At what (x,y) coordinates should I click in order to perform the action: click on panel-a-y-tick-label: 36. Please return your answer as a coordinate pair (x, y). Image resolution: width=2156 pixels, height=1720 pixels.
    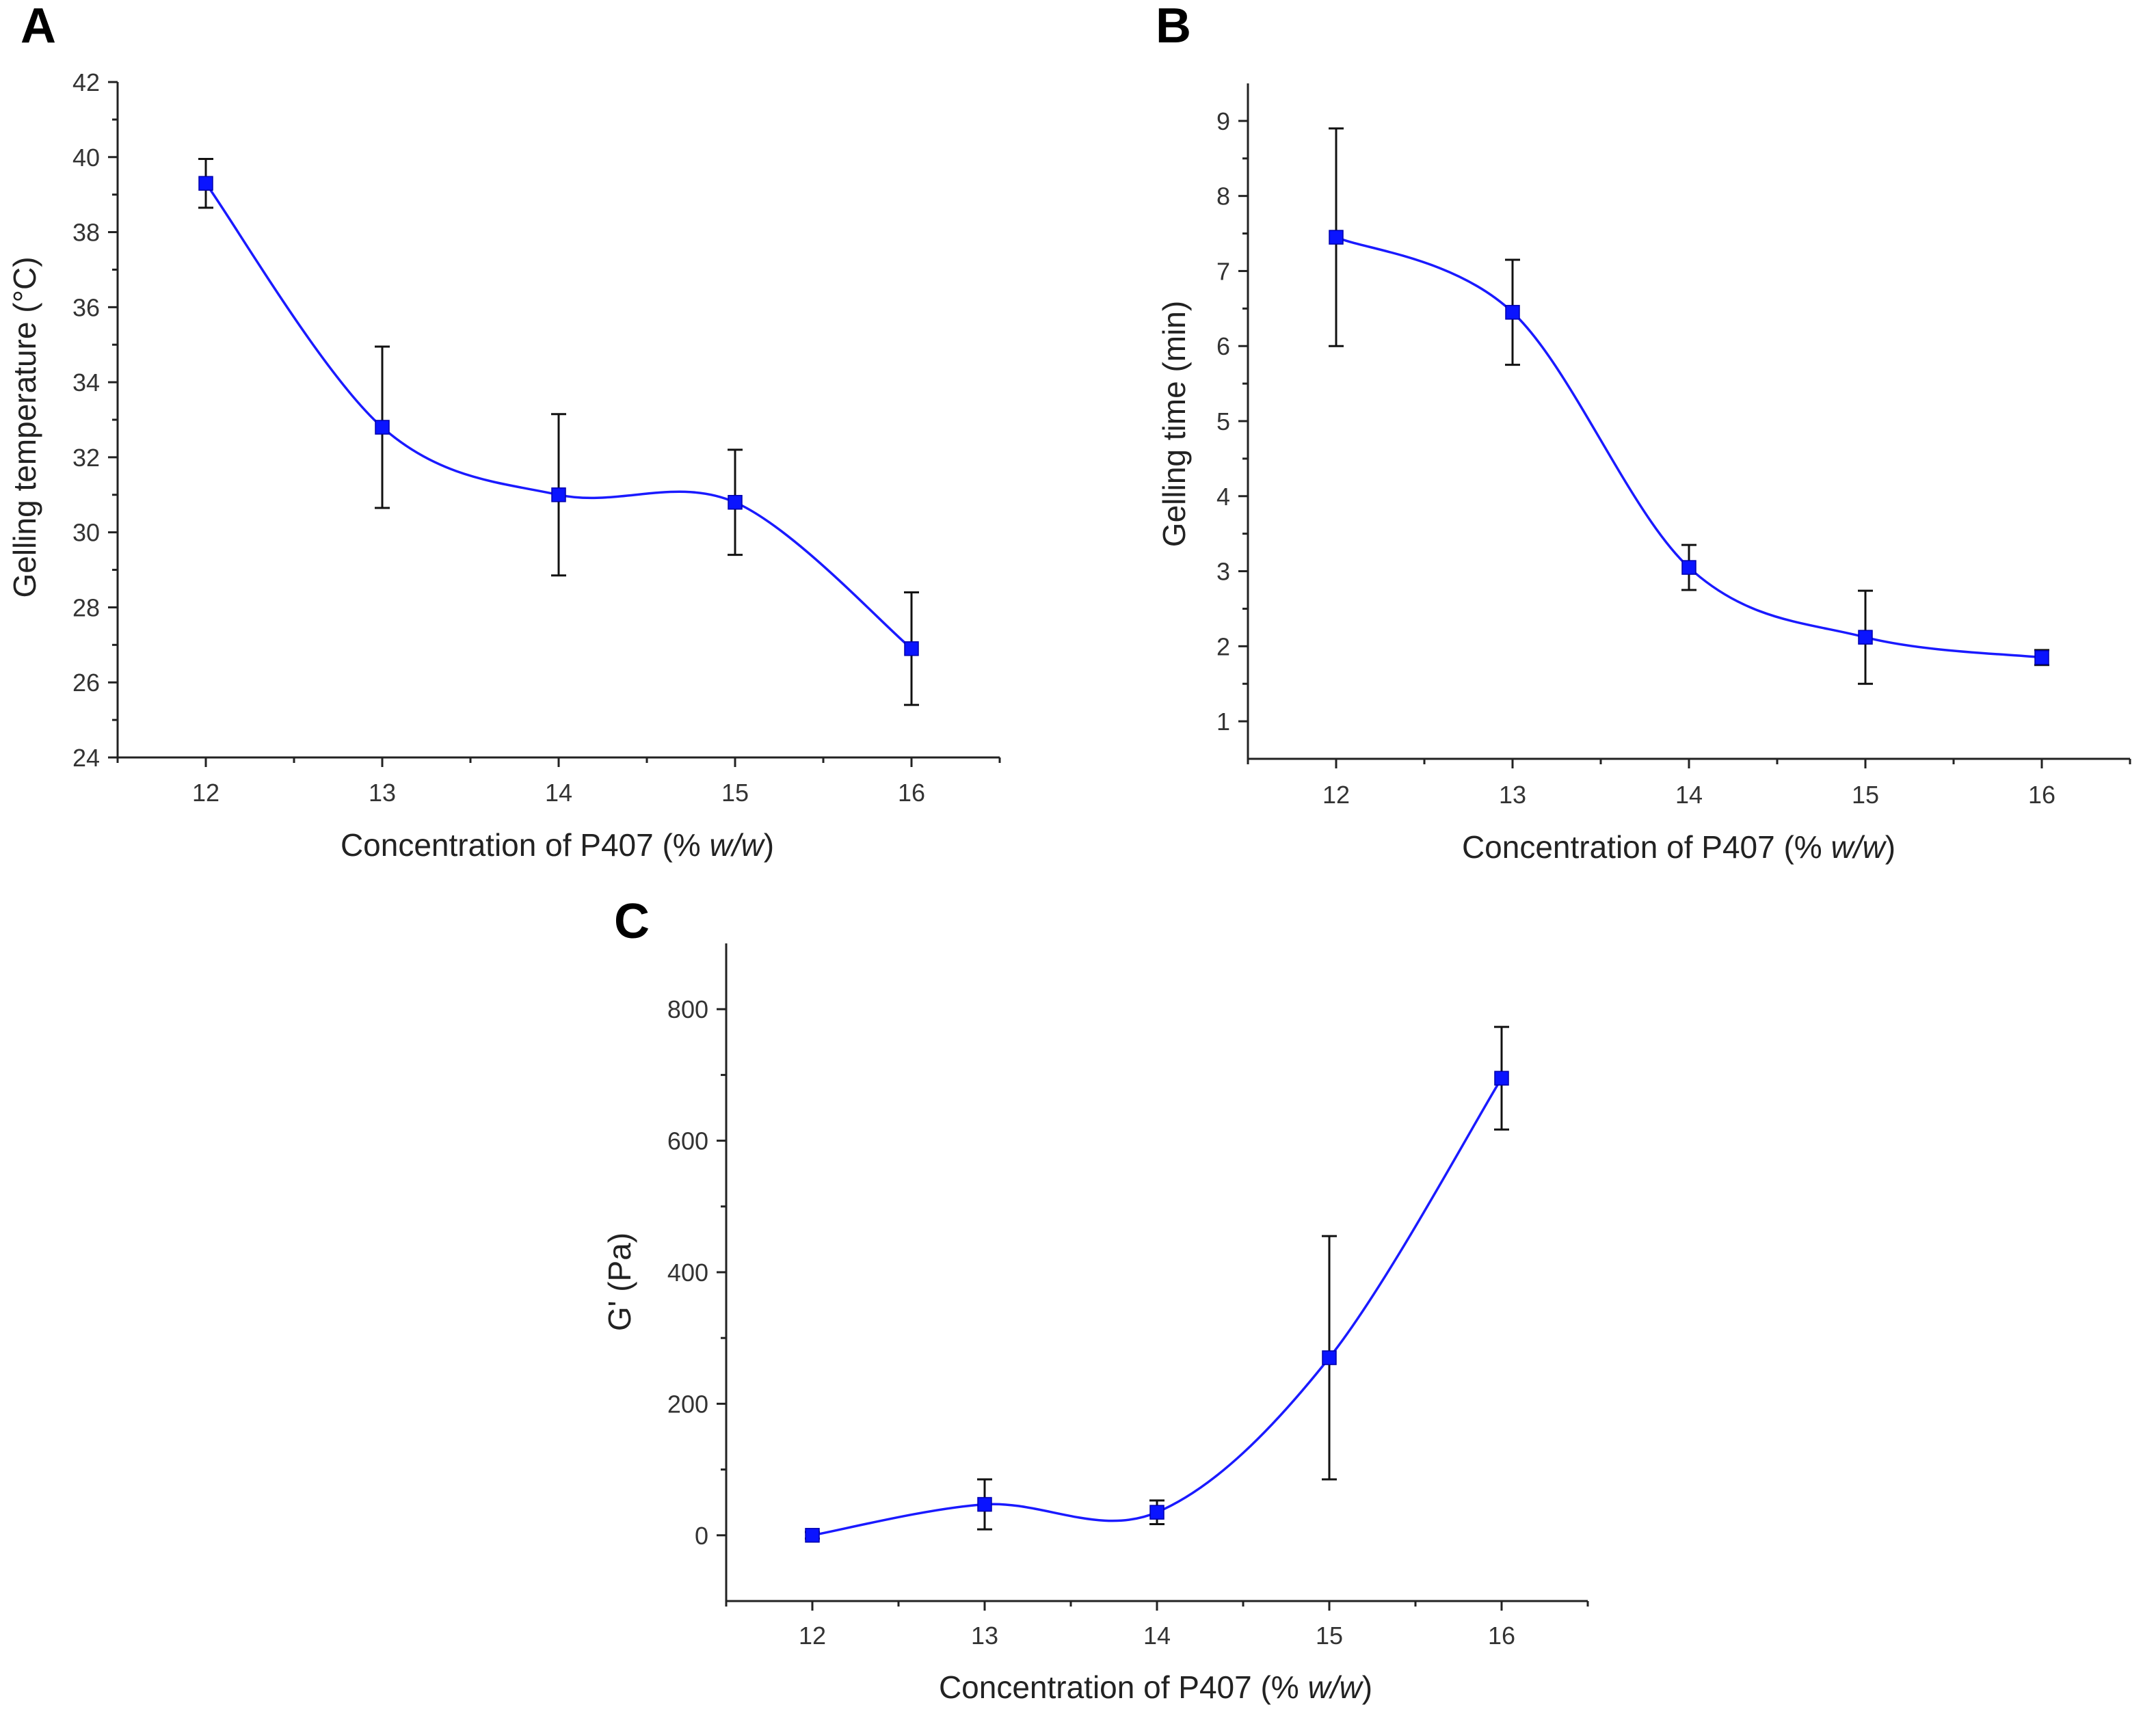
    Looking at the image, I should click on (86, 307).